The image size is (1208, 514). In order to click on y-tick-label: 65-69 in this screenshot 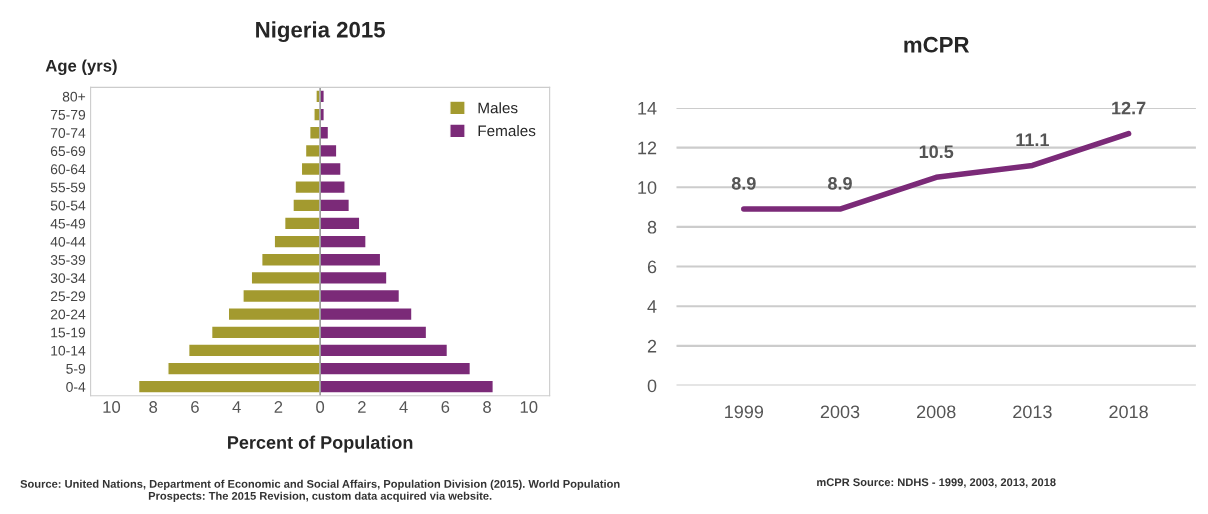, I will do `click(68, 151)`.